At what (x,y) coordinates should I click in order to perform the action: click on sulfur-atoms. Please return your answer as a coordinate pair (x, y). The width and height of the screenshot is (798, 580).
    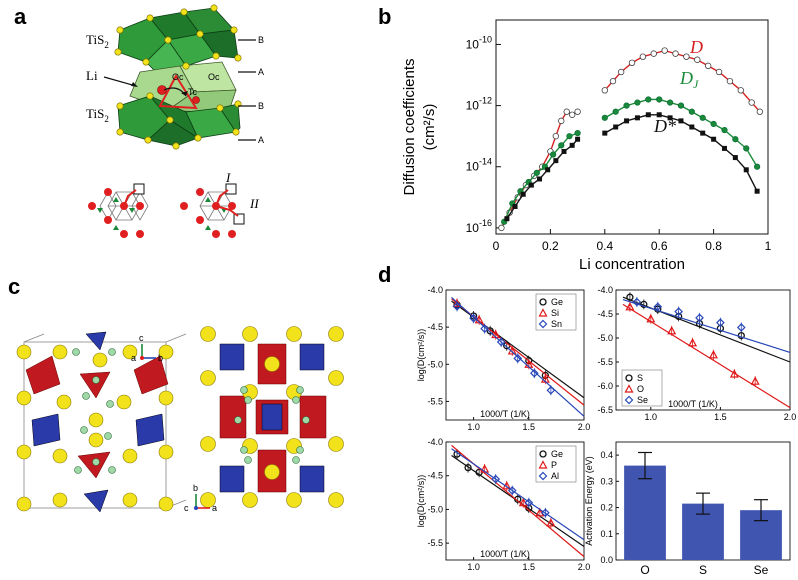
    Looking at the image, I should click on (178, 77).